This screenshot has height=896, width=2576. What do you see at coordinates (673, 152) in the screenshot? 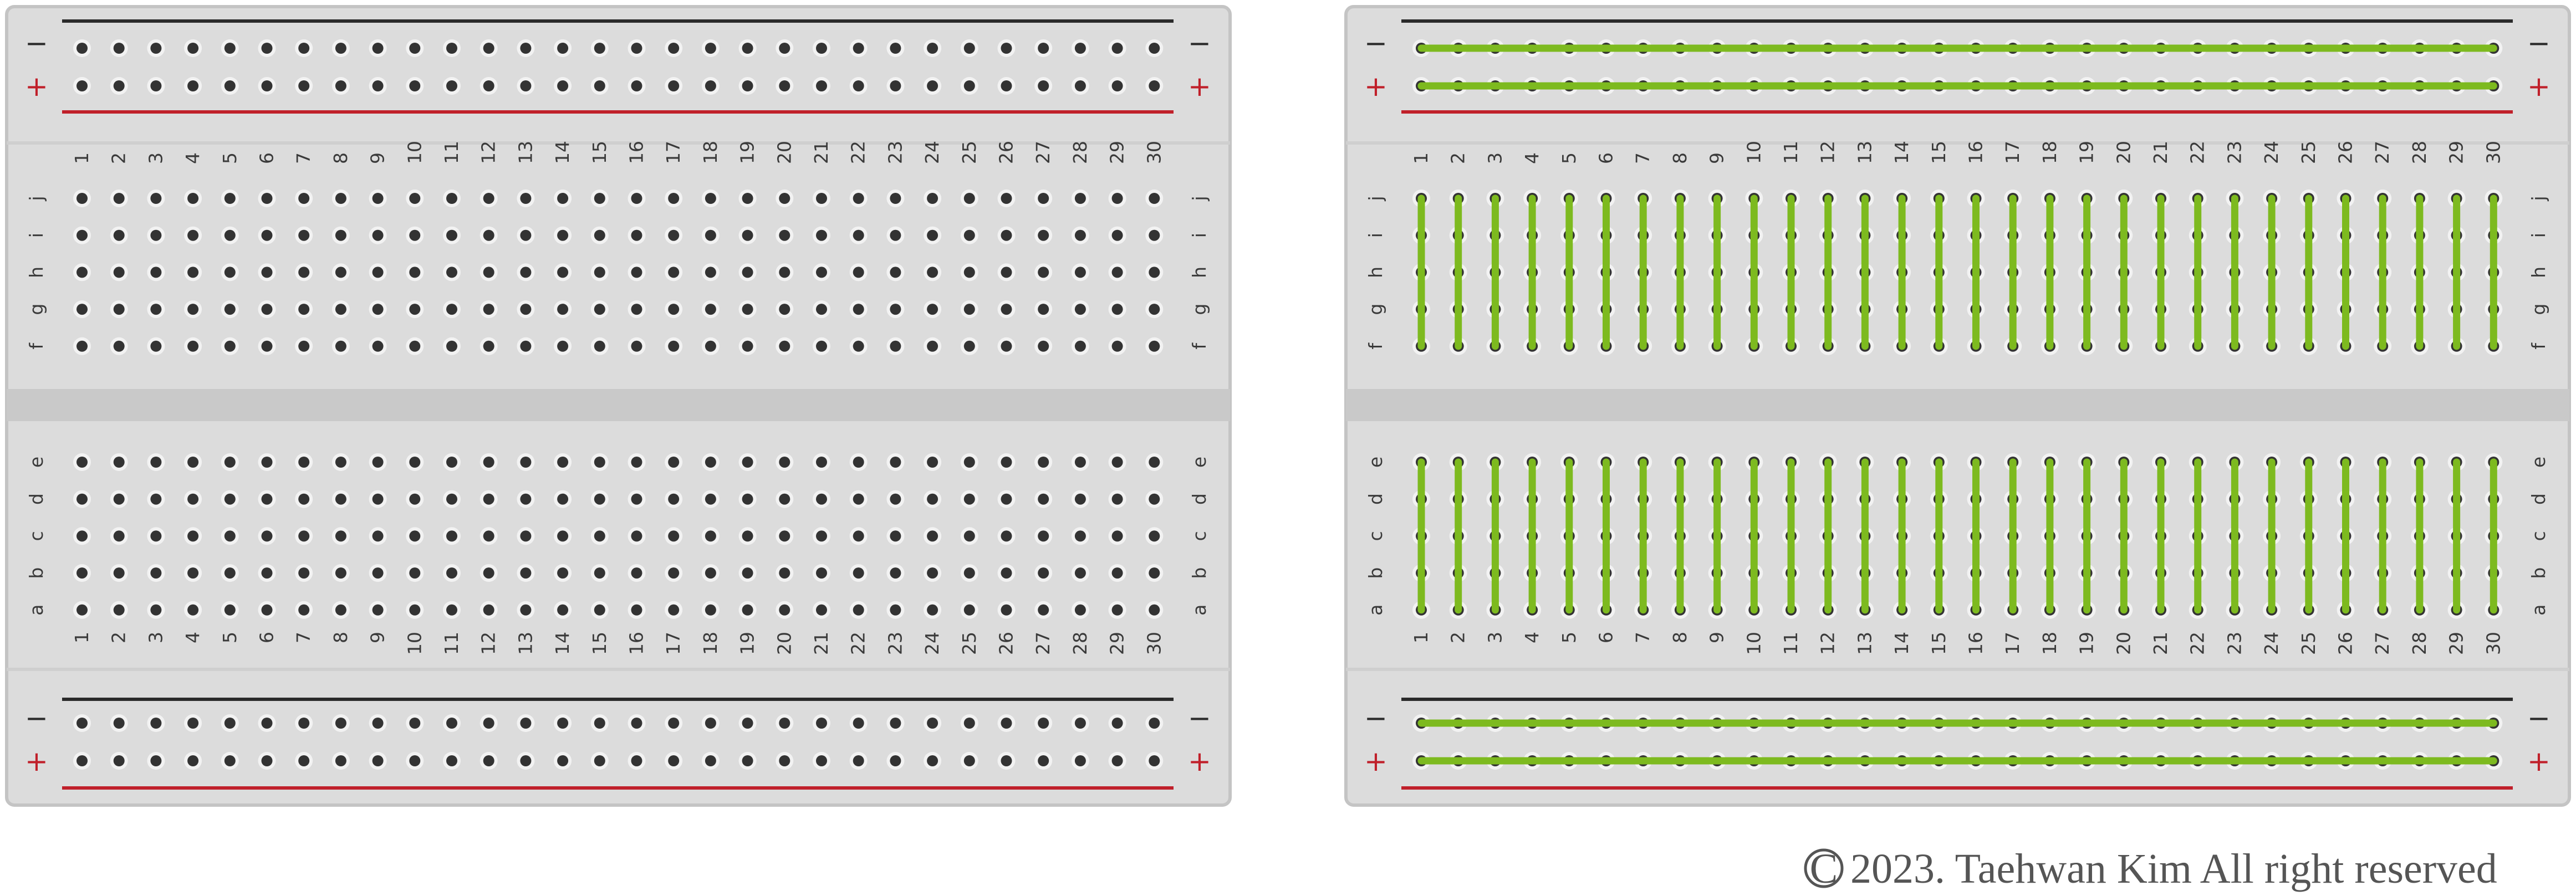
I see `column-label-17-top: 17` at bounding box center [673, 152].